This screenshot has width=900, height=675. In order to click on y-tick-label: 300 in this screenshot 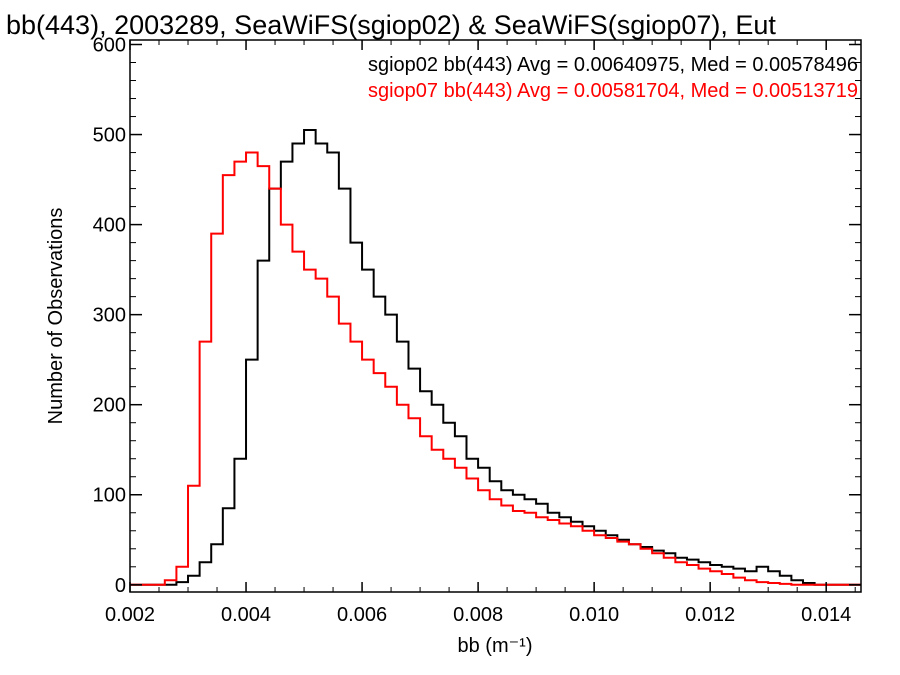, I will do `click(109, 316)`.